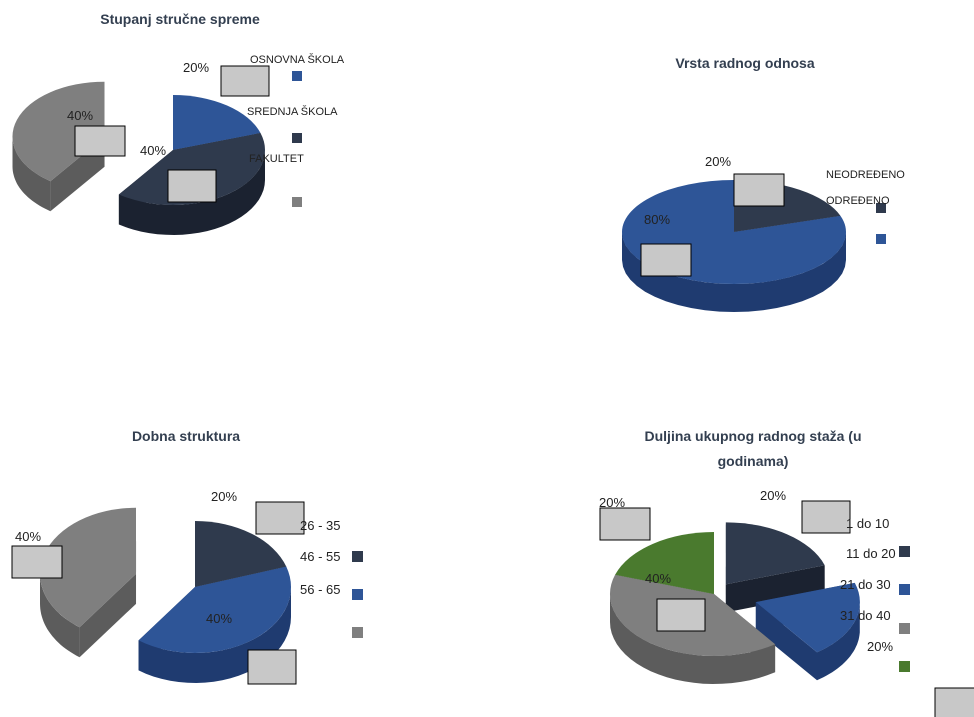 The image size is (974, 717). Describe the element at coordinates (744, 63) in the screenshot. I see `chart-title: Vrsta radnog odnosa` at that location.